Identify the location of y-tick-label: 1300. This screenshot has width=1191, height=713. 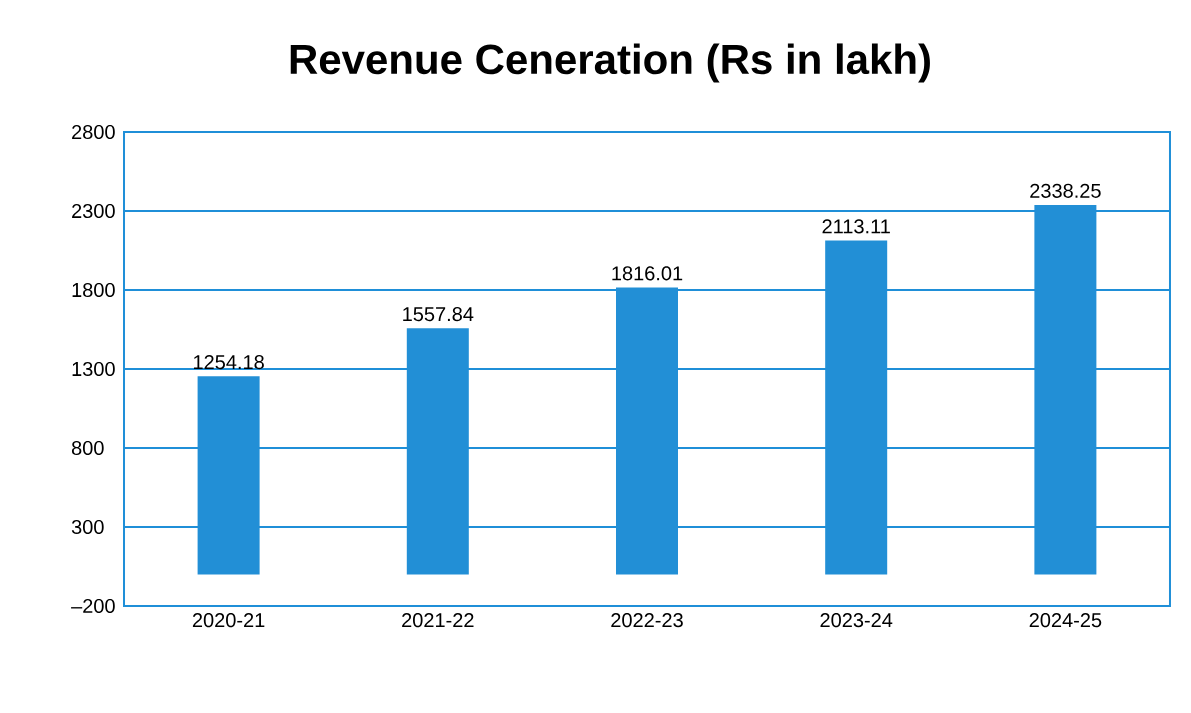
(93, 369).